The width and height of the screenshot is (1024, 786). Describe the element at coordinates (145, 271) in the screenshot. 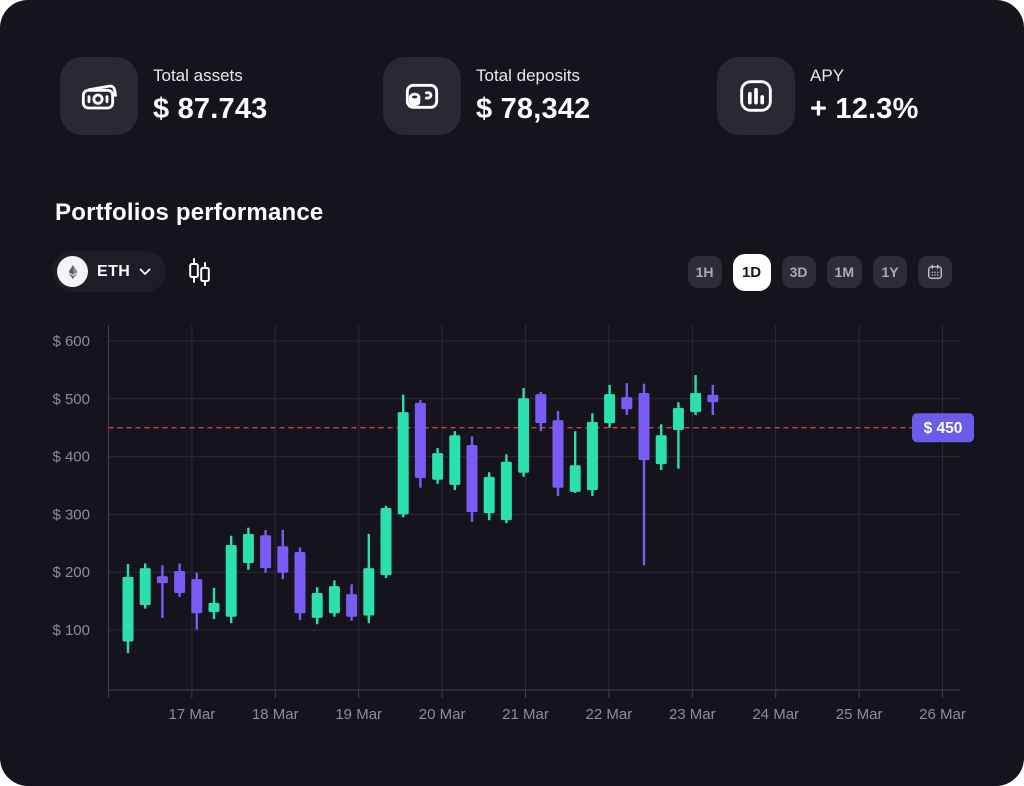

I see `chevron-down-icon` at that location.